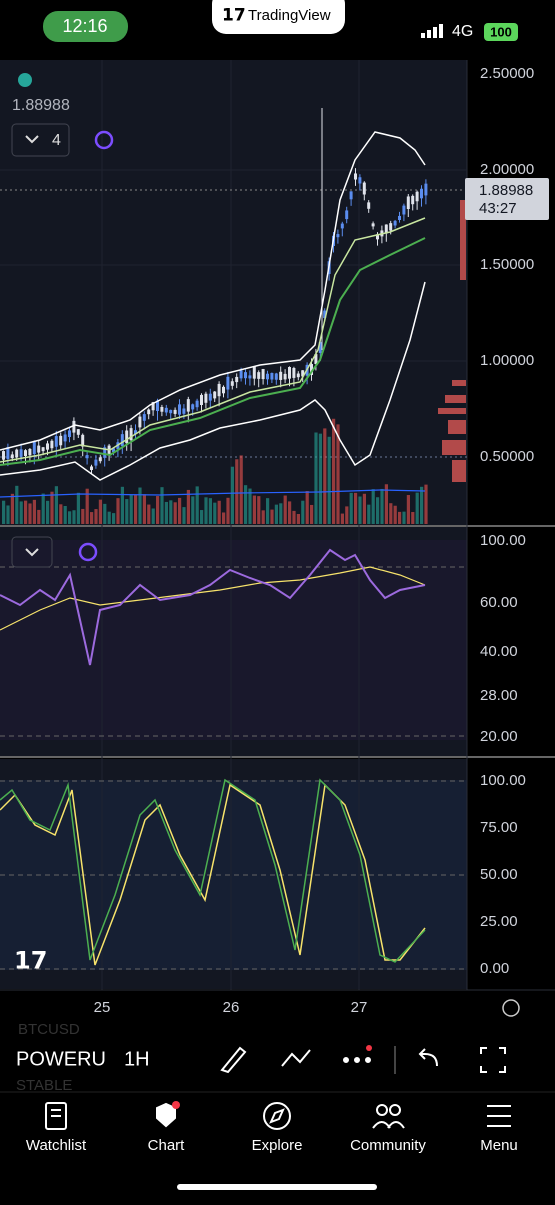  Describe the element at coordinates (499, 736) in the screenshot. I see `rsi-tick: 20.00` at that location.